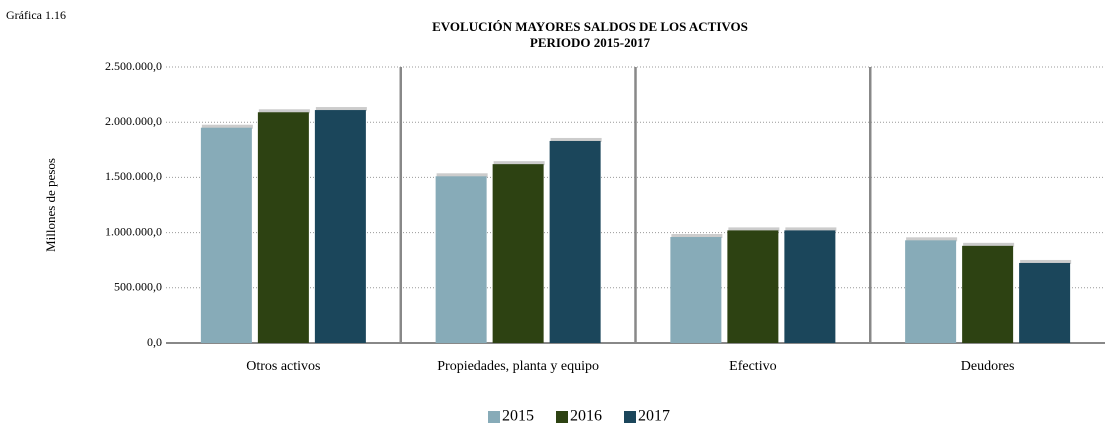 The image size is (1111, 430). What do you see at coordinates (988, 366) in the screenshot?
I see `x-tick-label: Deudores` at bounding box center [988, 366].